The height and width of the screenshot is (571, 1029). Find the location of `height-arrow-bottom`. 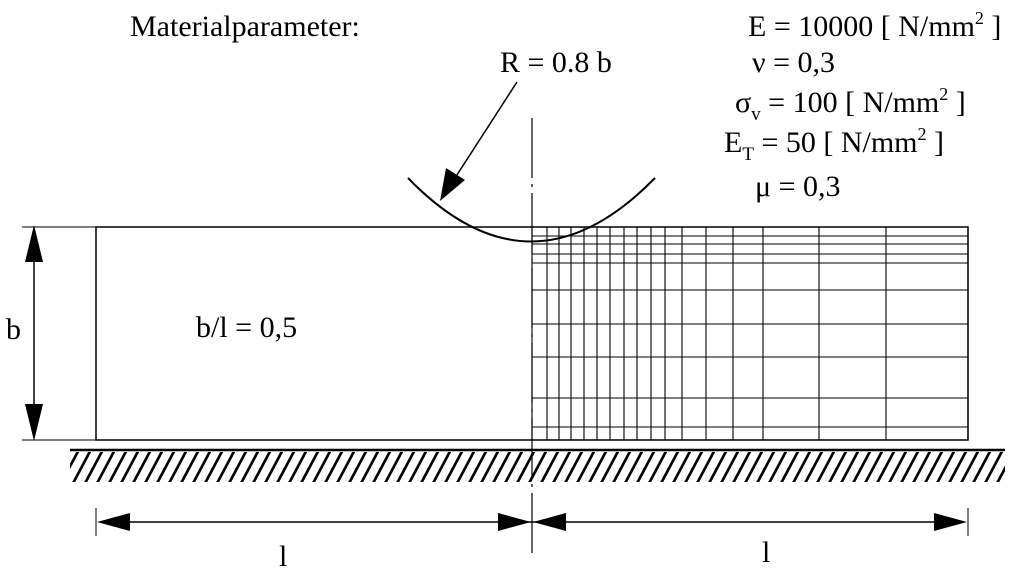

height-arrow-bottom is located at coordinates (34, 422).